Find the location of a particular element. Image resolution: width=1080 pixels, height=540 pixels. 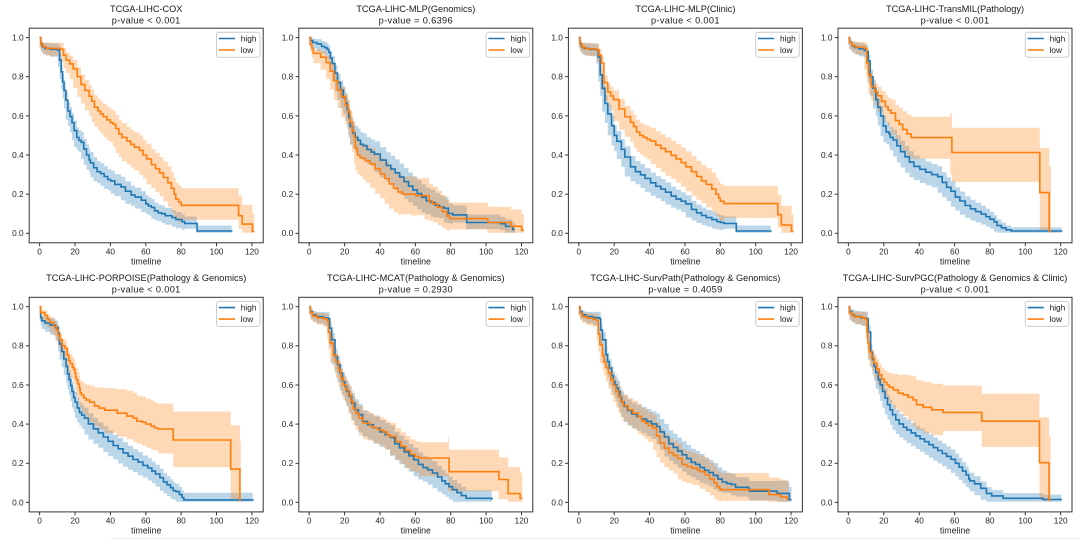

svg-text:TCGA-LIHC-MCAT(Pathology & Gen: TCGA-LIHC-MCAT(Pathology & Genomics) is located at coordinates (416, 278).